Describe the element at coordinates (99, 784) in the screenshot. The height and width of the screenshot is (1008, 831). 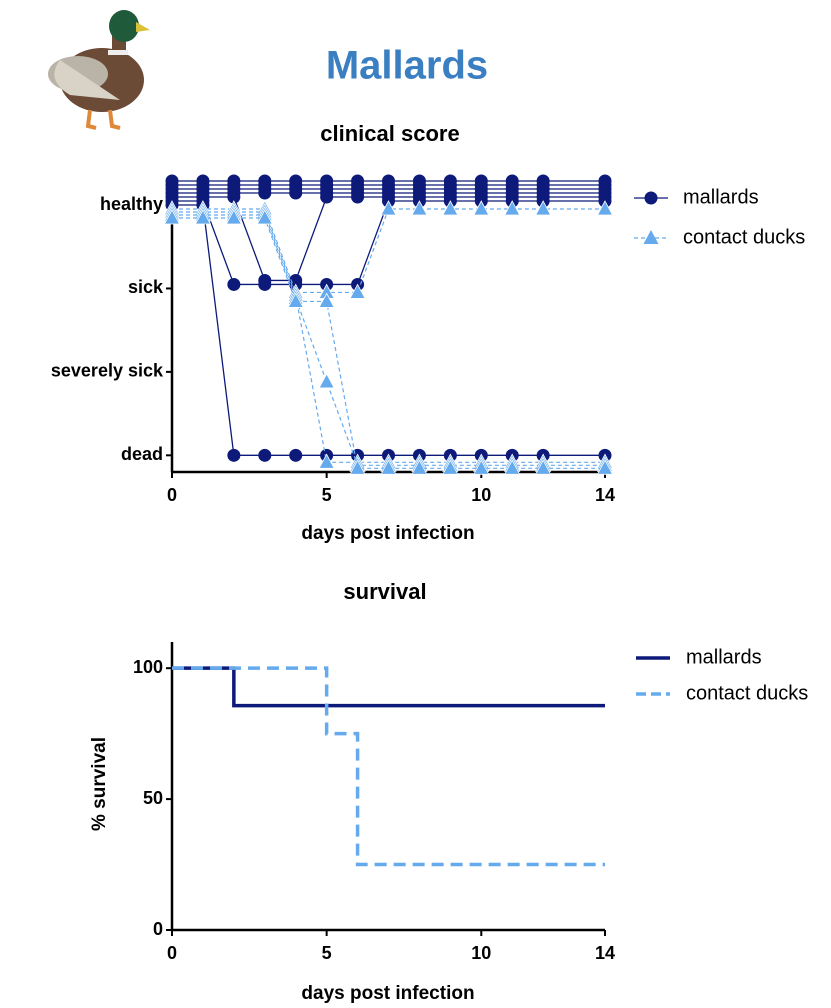
I see `y-axis-label: % survival` at that location.